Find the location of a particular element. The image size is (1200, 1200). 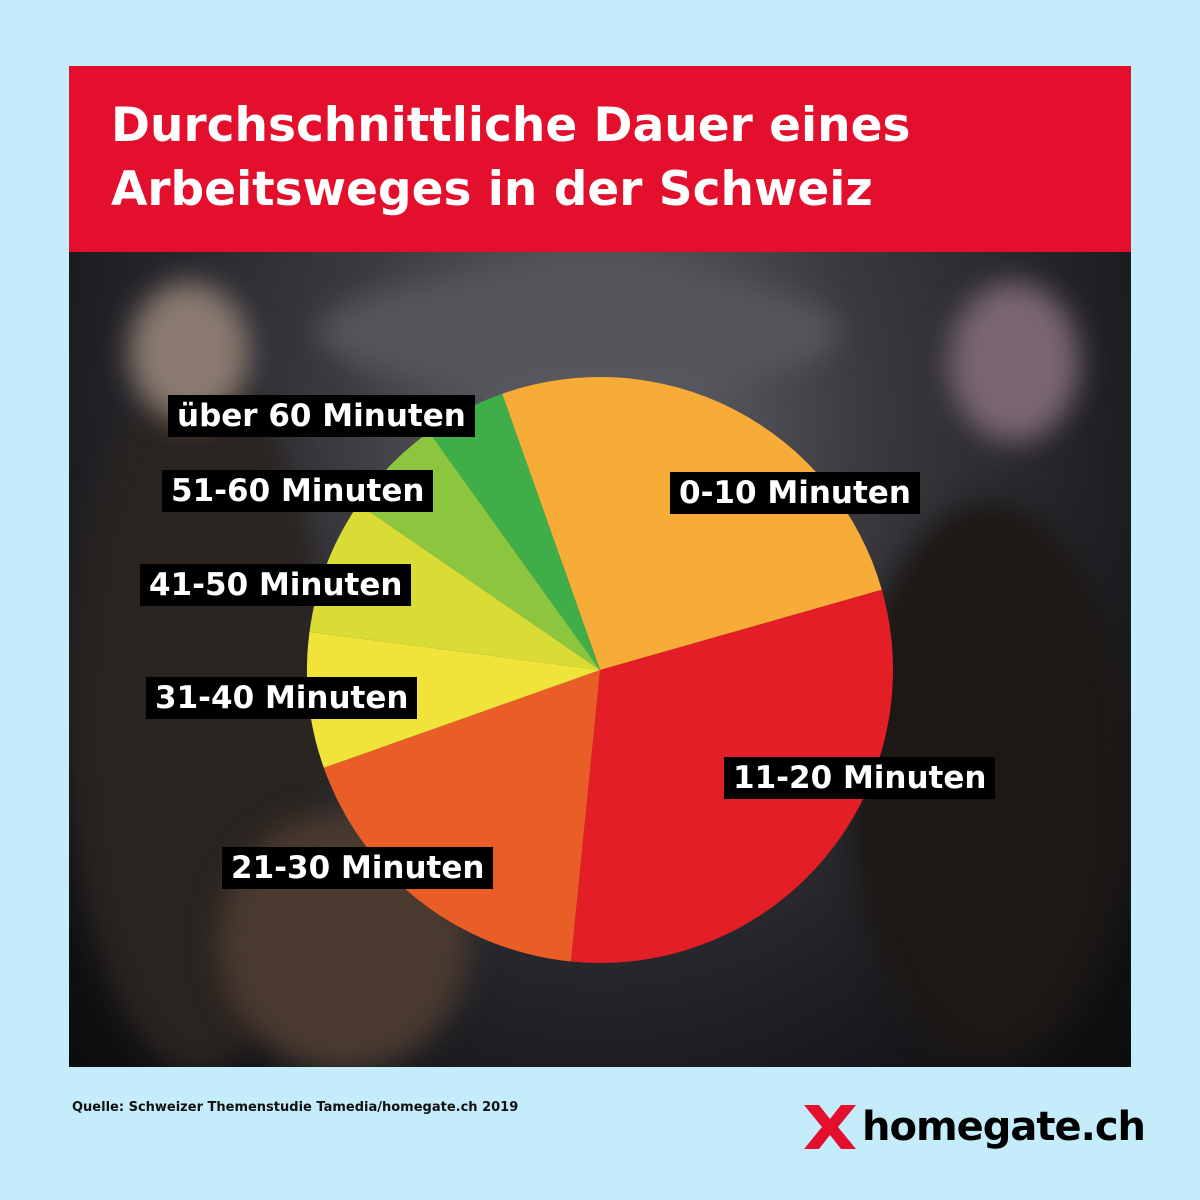

x-logo-icon is located at coordinates (830, 1127).